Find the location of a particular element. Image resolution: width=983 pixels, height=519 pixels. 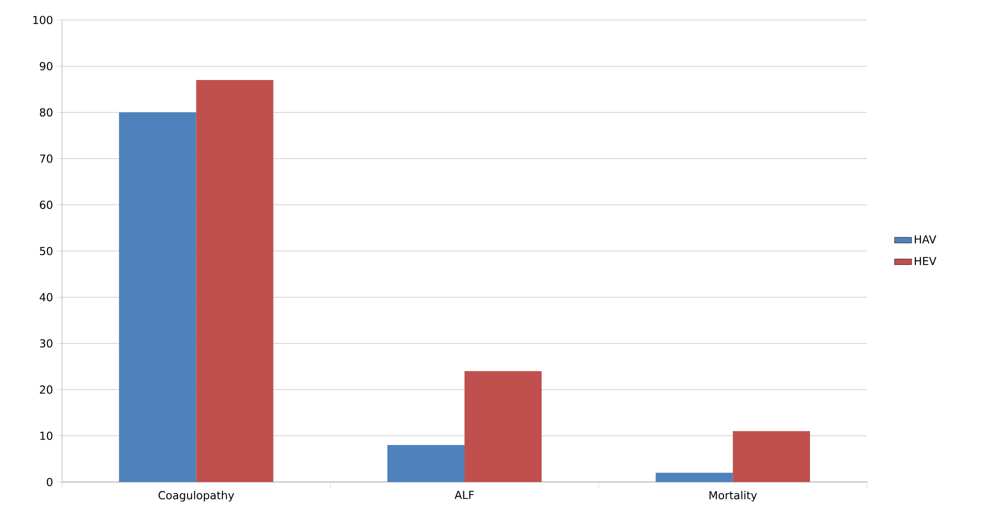

x-tick-label: ALF is located at coordinates (464, 494).